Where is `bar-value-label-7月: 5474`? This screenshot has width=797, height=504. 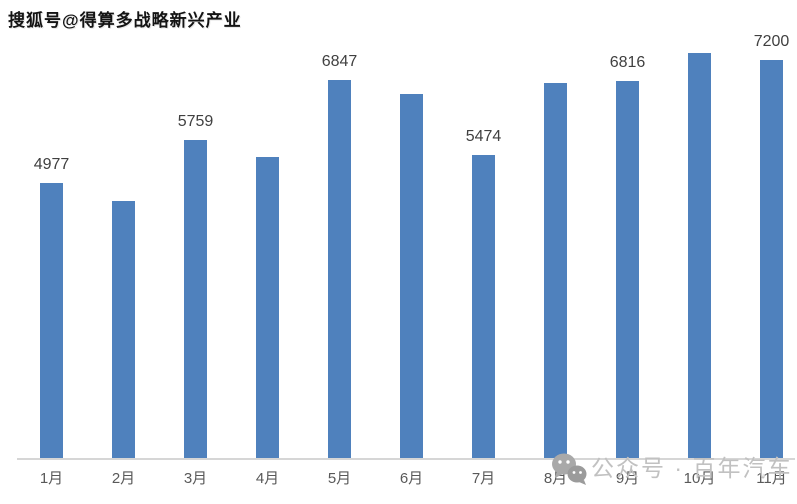 bar-value-label-7月: 5474 is located at coordinates (483, 136).